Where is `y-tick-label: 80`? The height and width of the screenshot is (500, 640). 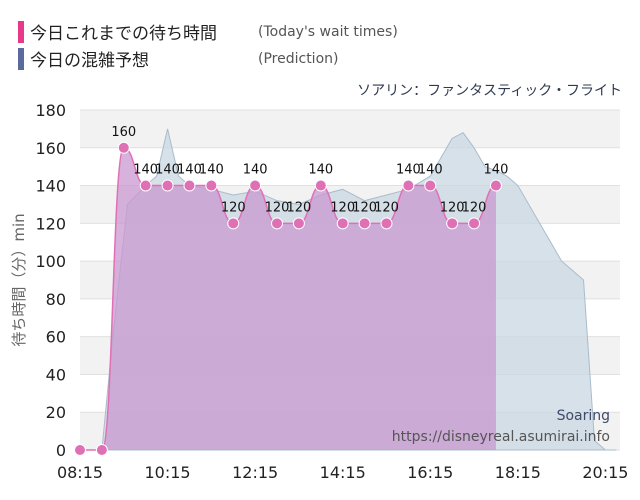 y-tick-label: 80 is located at coordinates (56, 299).